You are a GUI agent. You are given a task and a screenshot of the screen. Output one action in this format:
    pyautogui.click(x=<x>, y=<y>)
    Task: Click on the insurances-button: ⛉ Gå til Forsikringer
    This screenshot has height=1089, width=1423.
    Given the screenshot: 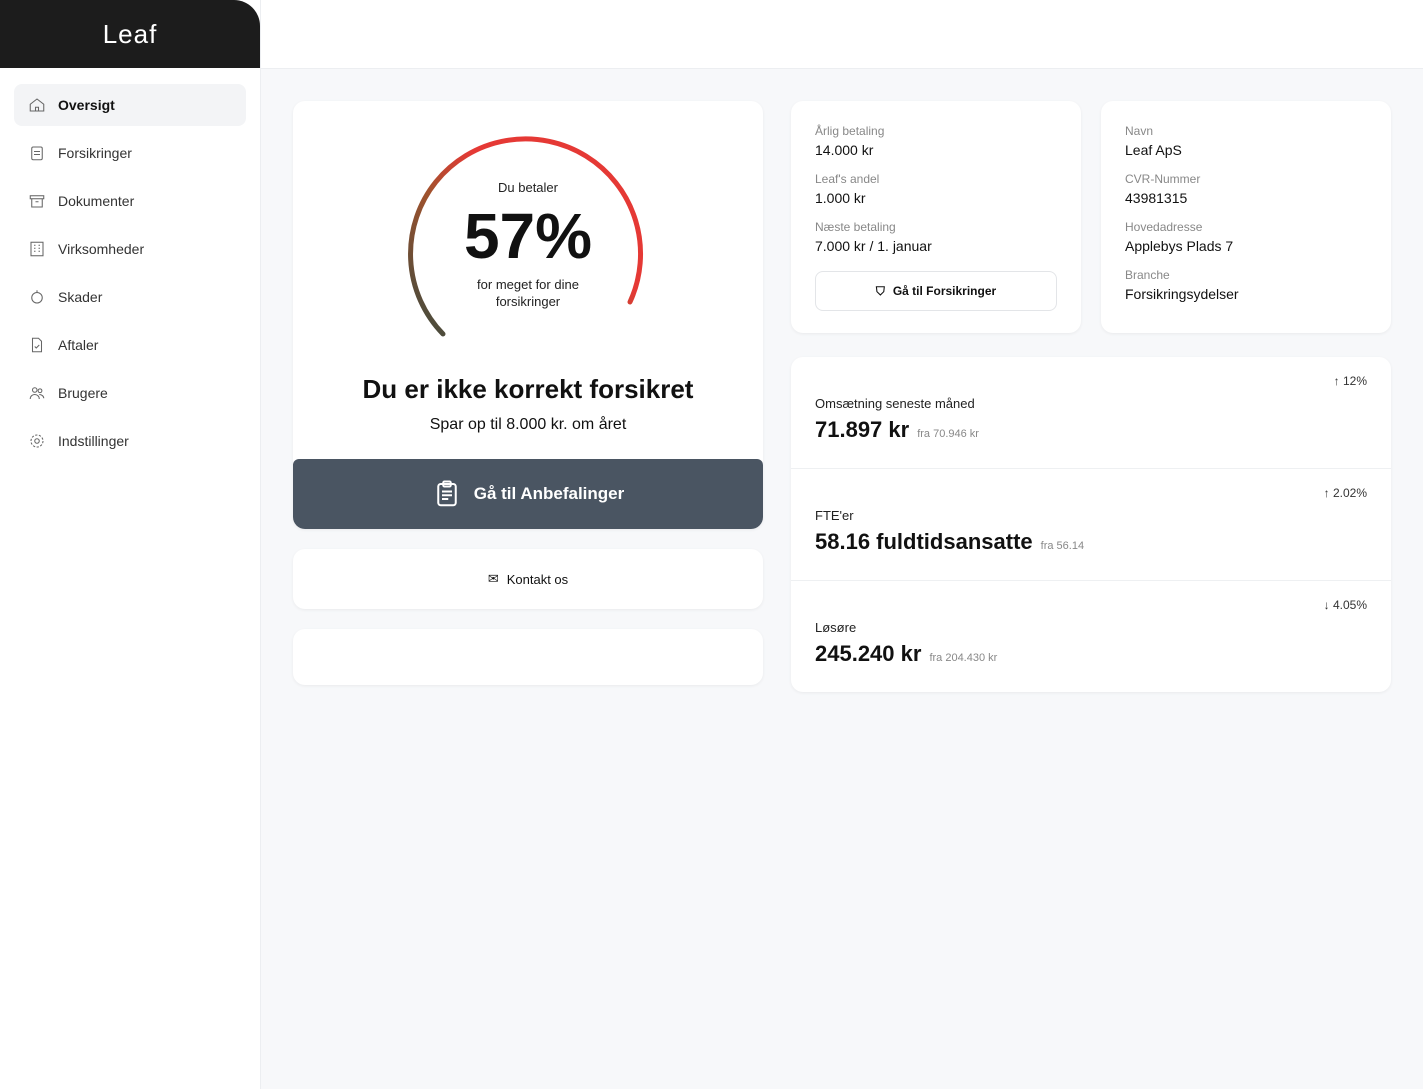 What is the action you would take?
    pyautogui.click(x=936, y=291)
    